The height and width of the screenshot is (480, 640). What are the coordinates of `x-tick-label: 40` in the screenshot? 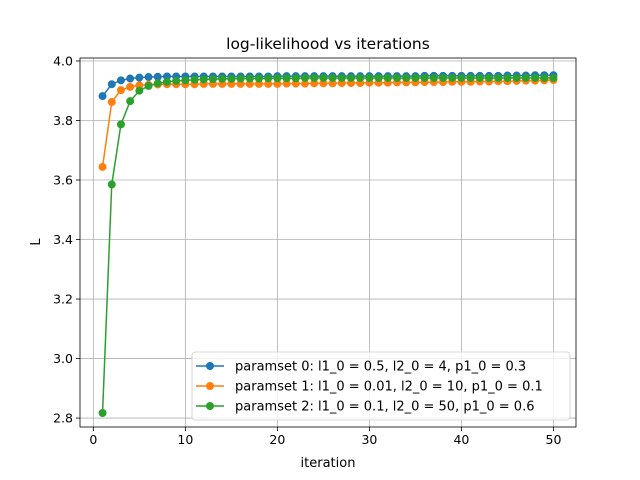 It's located at (461, 439).